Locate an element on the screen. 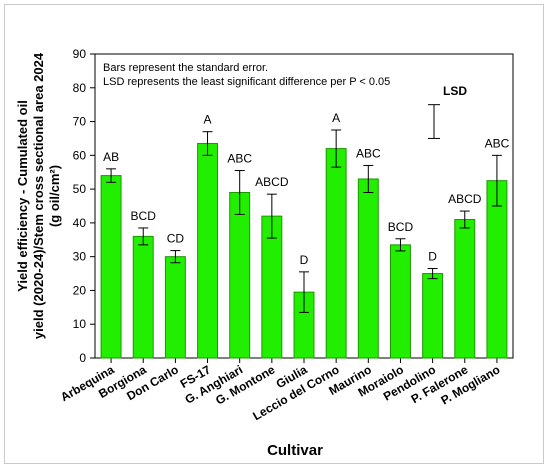  y-tick-label: 20 is located at coordinates (80, 290).